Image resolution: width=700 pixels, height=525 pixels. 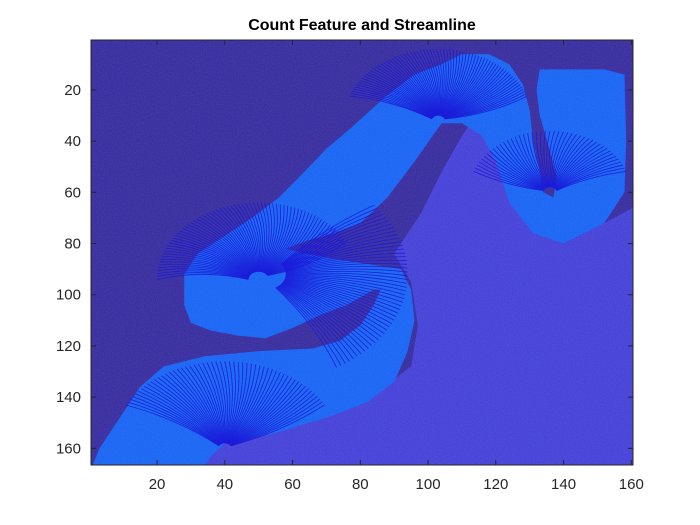 What do you see at coordinates (72, 141) in the screenshot?
I see `y-tick-label: 40` at bounding box center [72, 141].